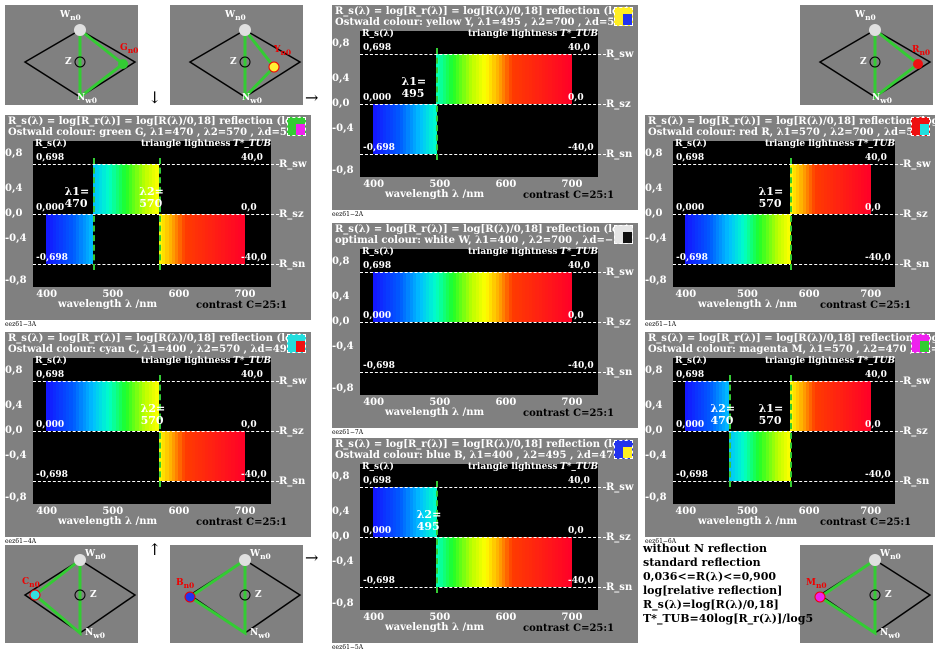 Image resolution: width=935 pixels, height=651 pixels. What do you see at coordinates (620, 55) in the screenshot?
I see `right-axis-label: R_sw` at bounding box center [620, 55].